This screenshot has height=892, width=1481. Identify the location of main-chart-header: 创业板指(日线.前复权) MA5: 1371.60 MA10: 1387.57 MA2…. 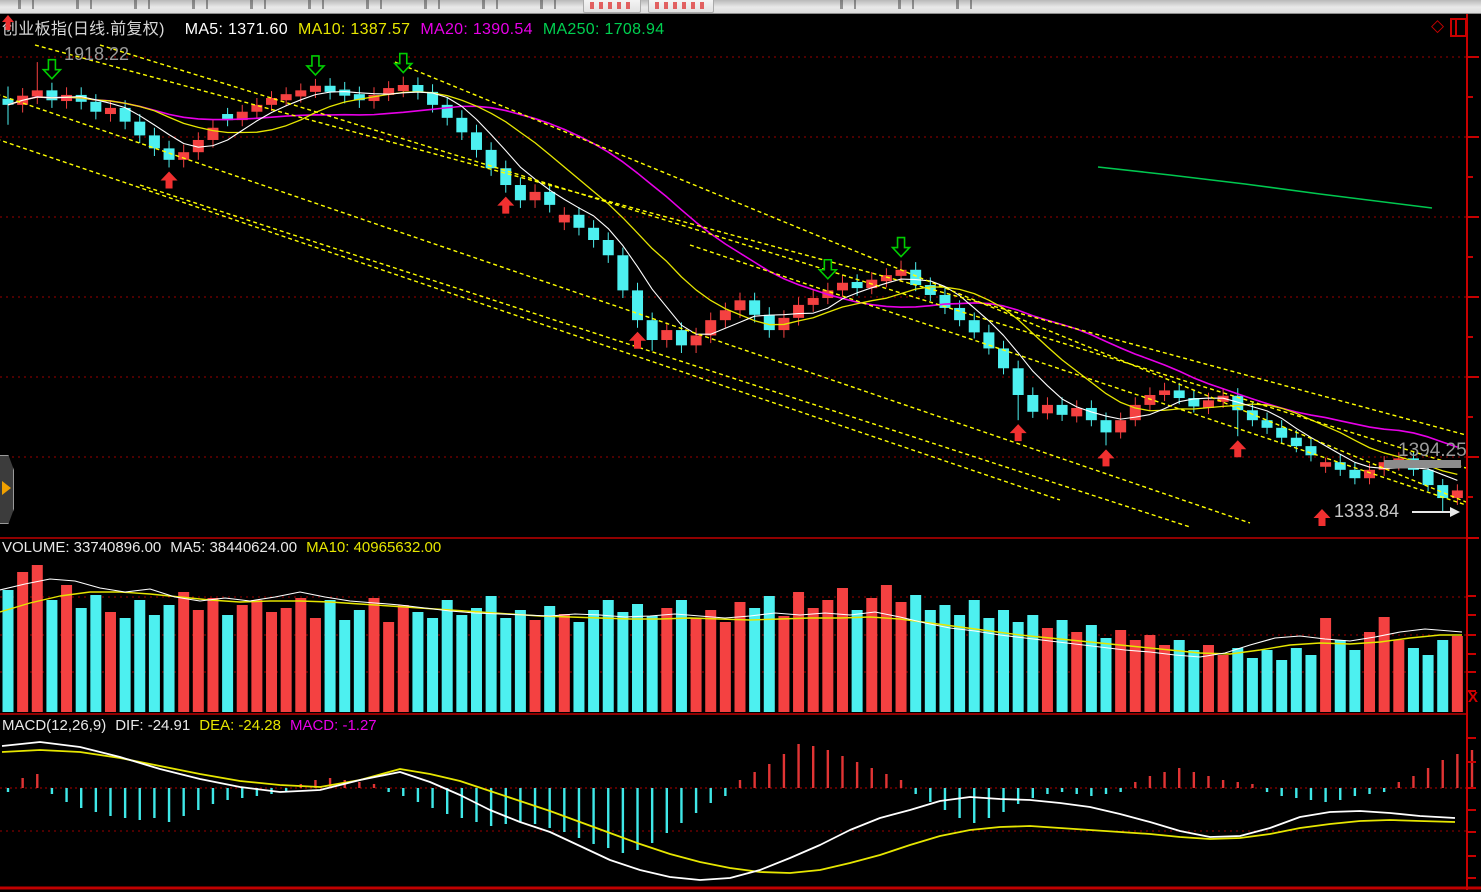
(338, 27).